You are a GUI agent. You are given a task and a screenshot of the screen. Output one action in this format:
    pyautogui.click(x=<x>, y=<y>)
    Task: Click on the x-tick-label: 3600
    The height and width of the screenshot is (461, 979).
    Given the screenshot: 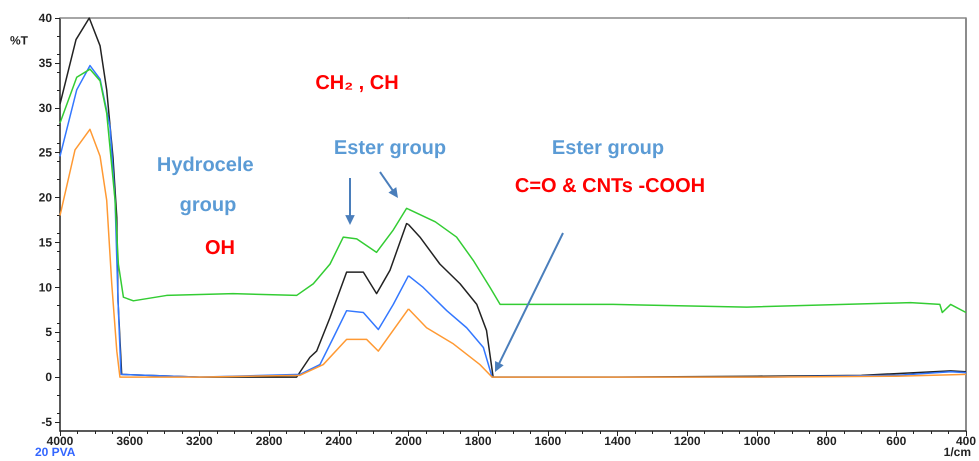 What is the action you would take?
    pyautogui.click(x=130, y=441)
    